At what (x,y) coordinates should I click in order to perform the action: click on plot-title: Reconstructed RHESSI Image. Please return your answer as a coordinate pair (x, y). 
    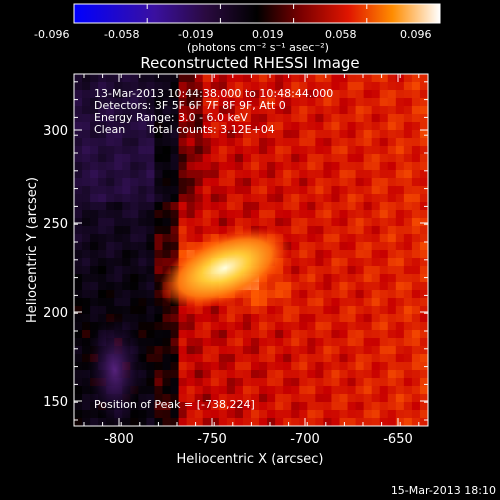
    Looking at the image, I should click on (249, 63).